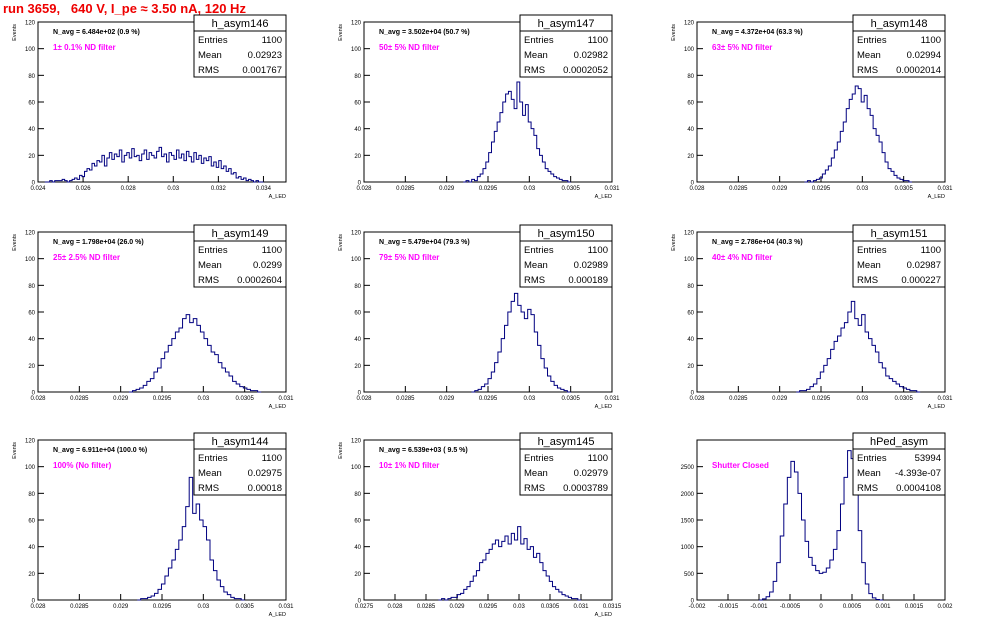 The image size is (996, 622). I want to click on x-tick-label: 0.0305, so click(903, 189).